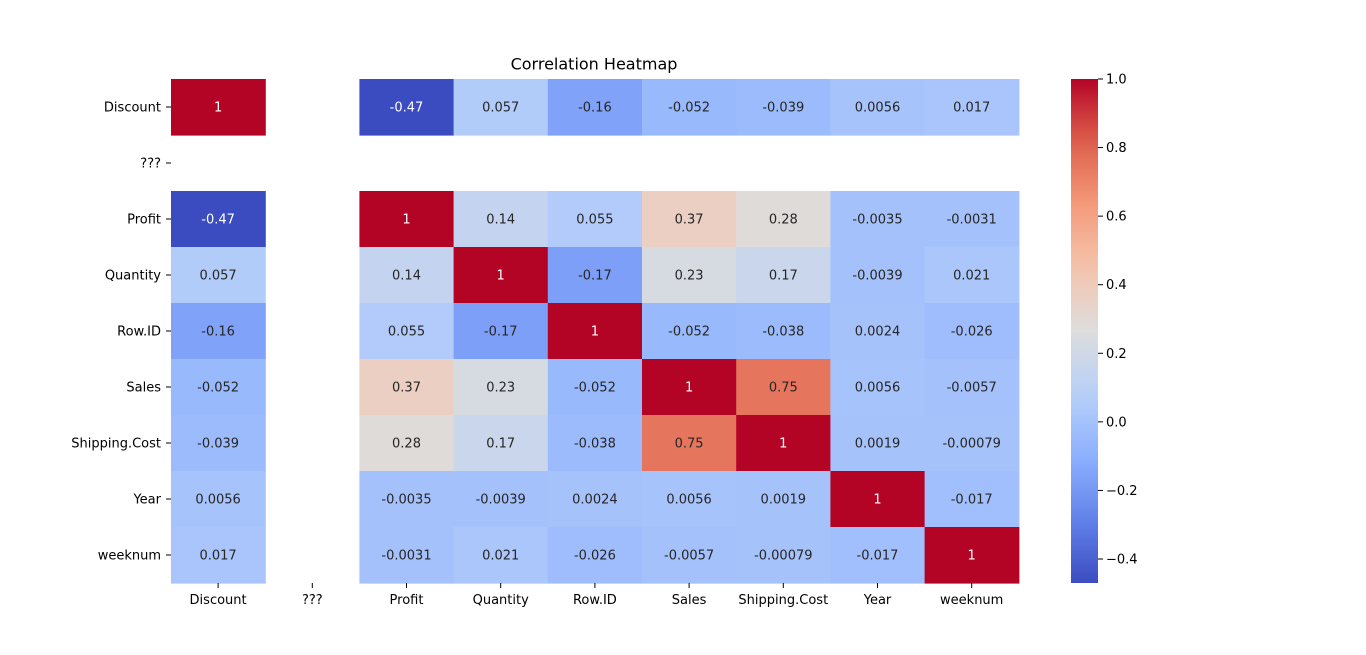 The image size is (1366, 655). I want to click on colorbar-tick-label: 0.2, so click(1116, 354).